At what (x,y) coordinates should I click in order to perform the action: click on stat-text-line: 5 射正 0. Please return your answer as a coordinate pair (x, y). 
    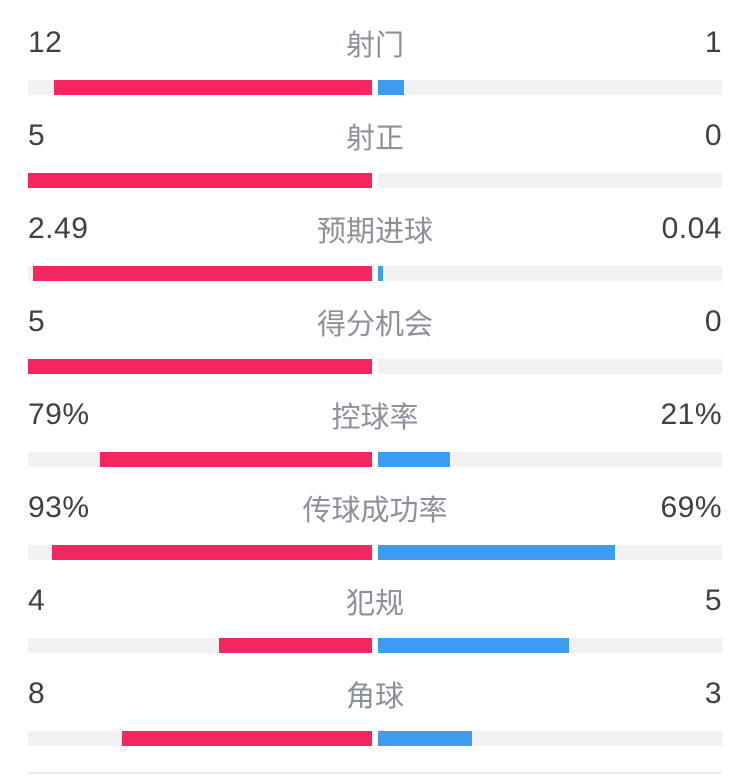
    Looking at the image, I should click on (375, 137).